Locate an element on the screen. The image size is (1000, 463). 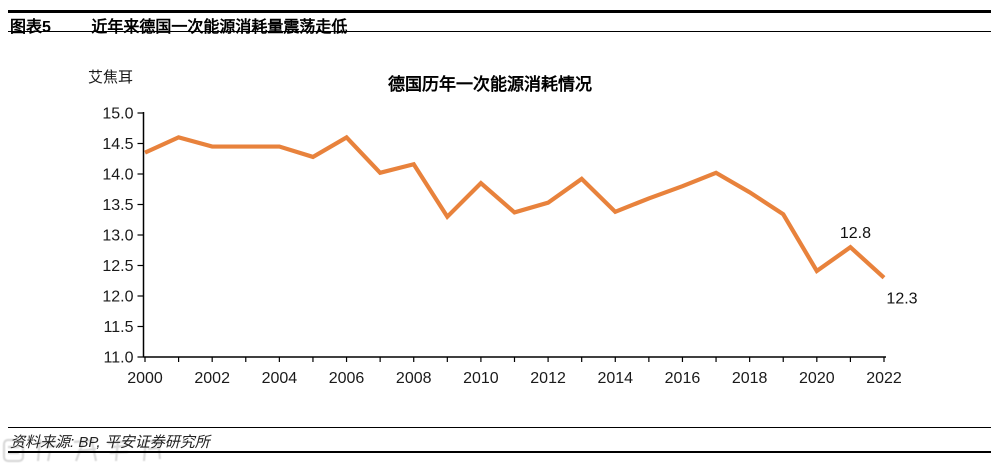
footer-top-divider is located at coordinates (499, 427).